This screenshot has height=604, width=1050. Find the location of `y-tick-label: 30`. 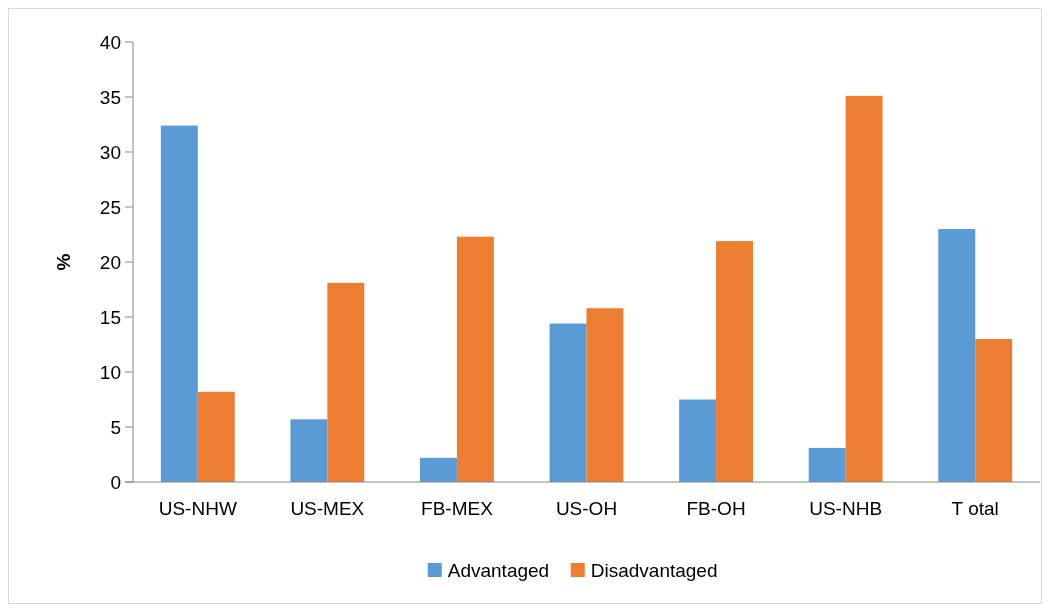

y-tick-label: 30 is located at coordinates (110, 152).